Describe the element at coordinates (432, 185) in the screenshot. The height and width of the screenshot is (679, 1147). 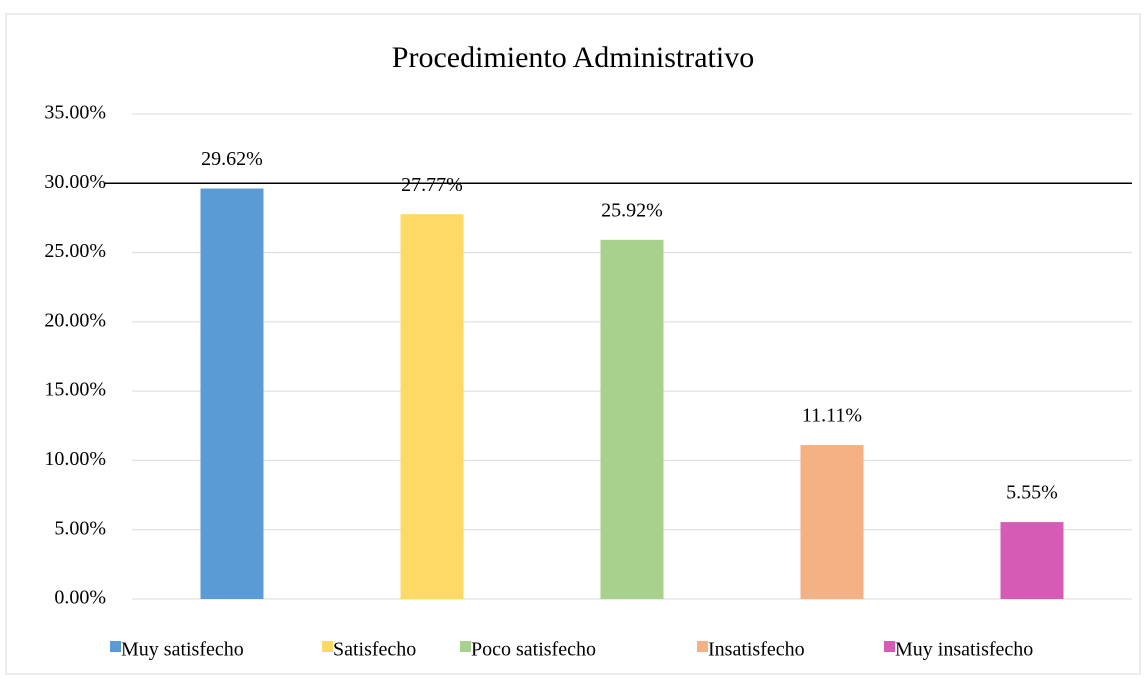
I see `value-label: 27.77%` at that location.